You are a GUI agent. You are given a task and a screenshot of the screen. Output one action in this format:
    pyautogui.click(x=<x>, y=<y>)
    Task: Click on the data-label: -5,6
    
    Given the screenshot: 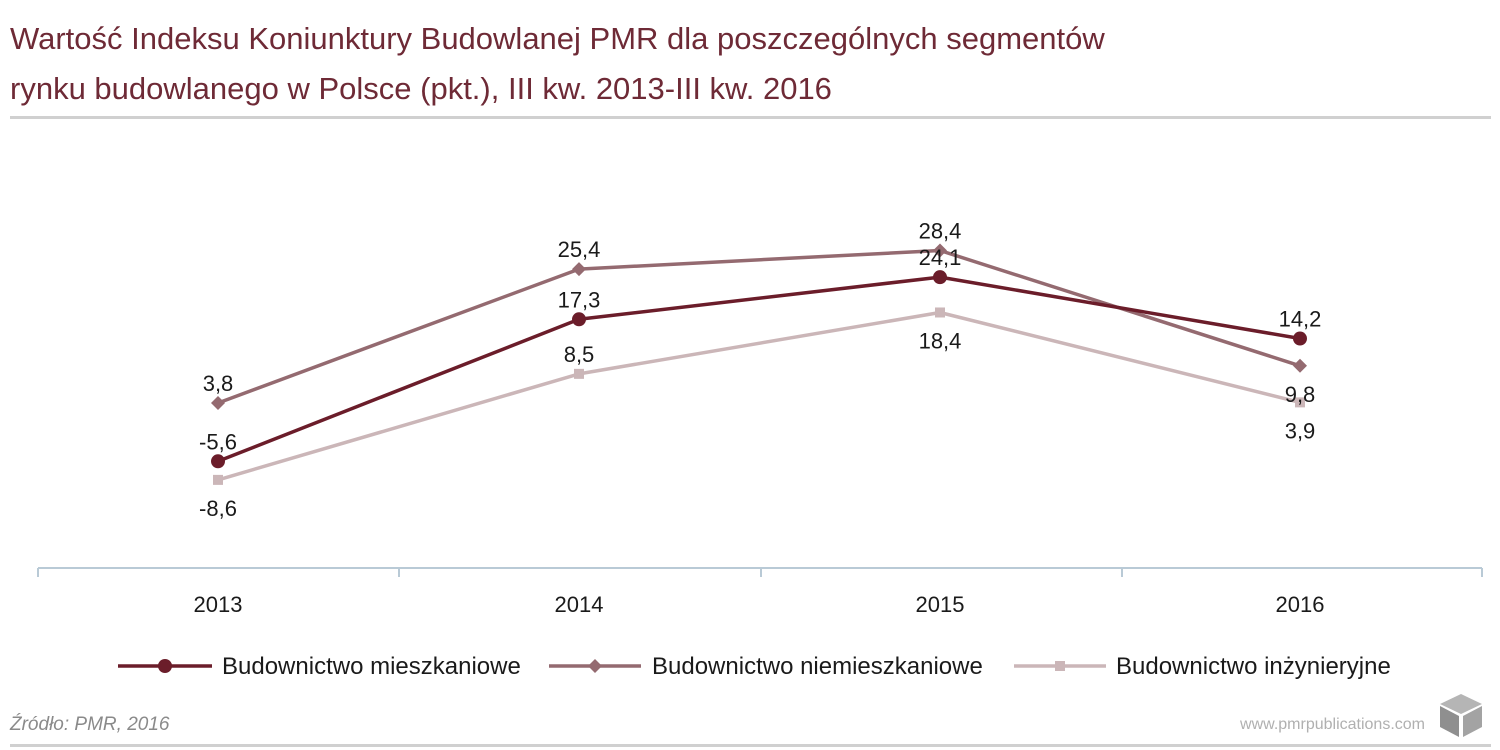 What is the action you would take?
    pyautogui.click(x=218, y=441)
    